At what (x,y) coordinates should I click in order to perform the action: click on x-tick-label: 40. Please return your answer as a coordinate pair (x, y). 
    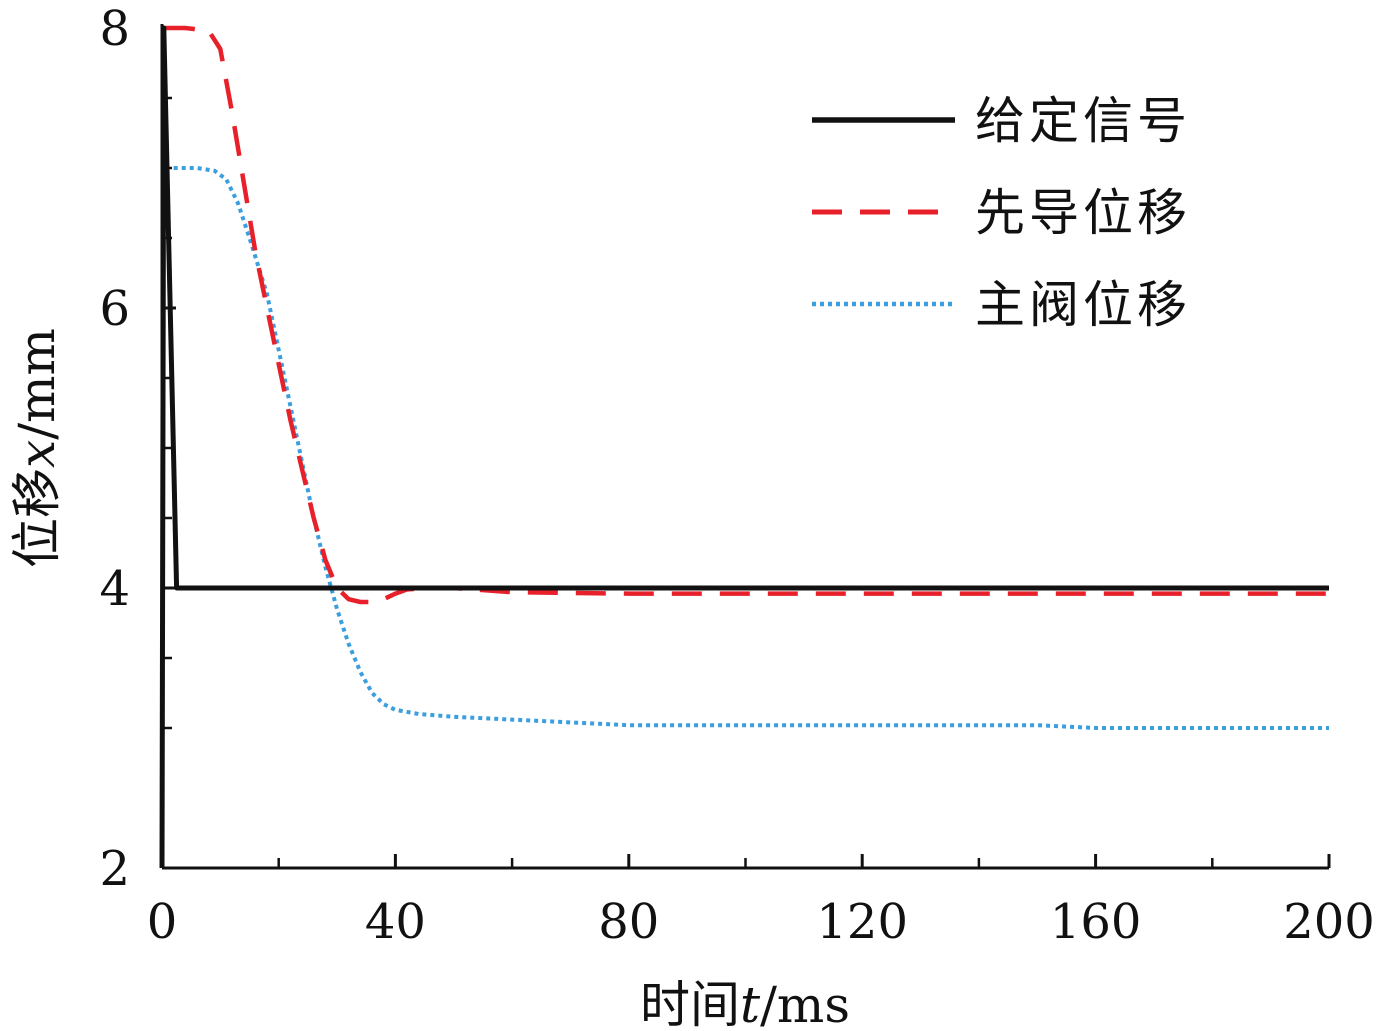
    Looking at the image, I should click on (395, 922).